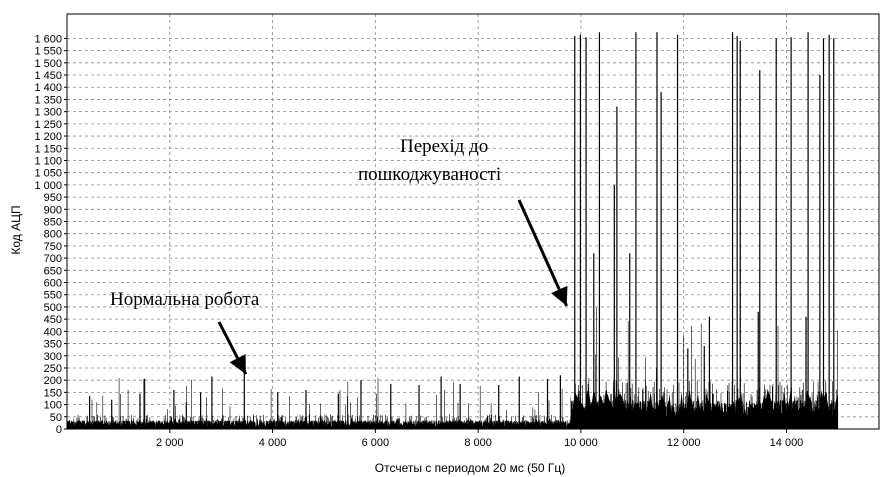  What do you see at coordinates (376, 443) in the screenshot?
I see `x-tick-label: 6 000` at bounding box center [376, 443].